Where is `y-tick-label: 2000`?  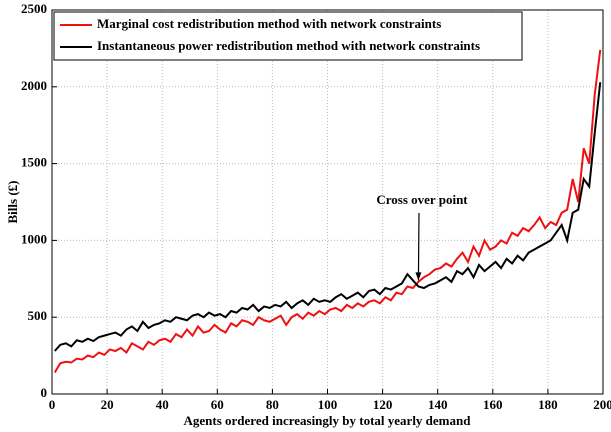 y-tick-label: 2000 is located at coordinates (34, 85).